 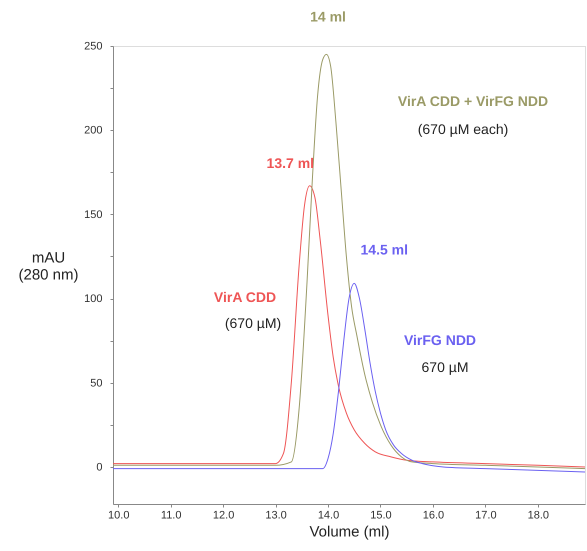 I want to click on x-tick-label: 18.0, so click(x=539, y=516).